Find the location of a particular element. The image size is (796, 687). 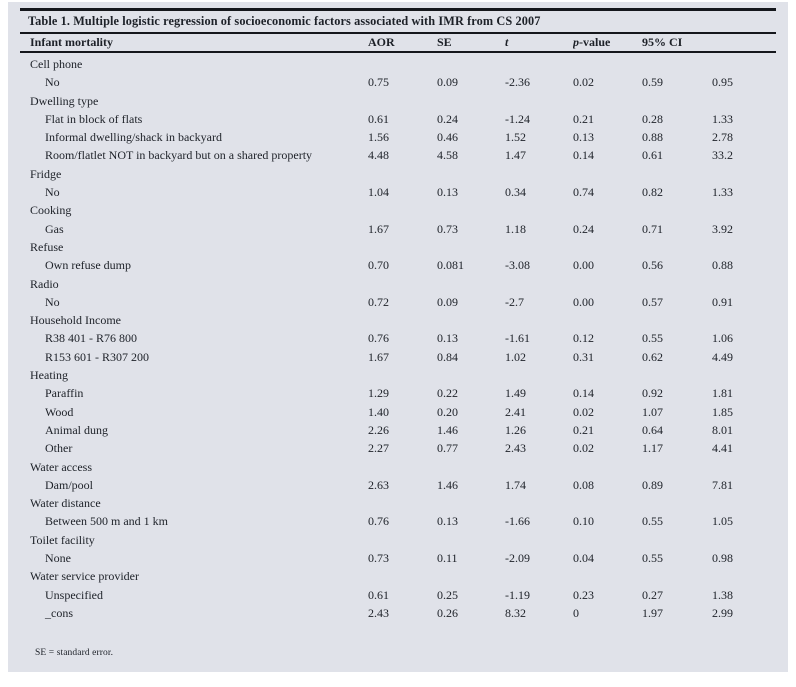

table-row-category: Refuse is located at coordinates (398, 247).